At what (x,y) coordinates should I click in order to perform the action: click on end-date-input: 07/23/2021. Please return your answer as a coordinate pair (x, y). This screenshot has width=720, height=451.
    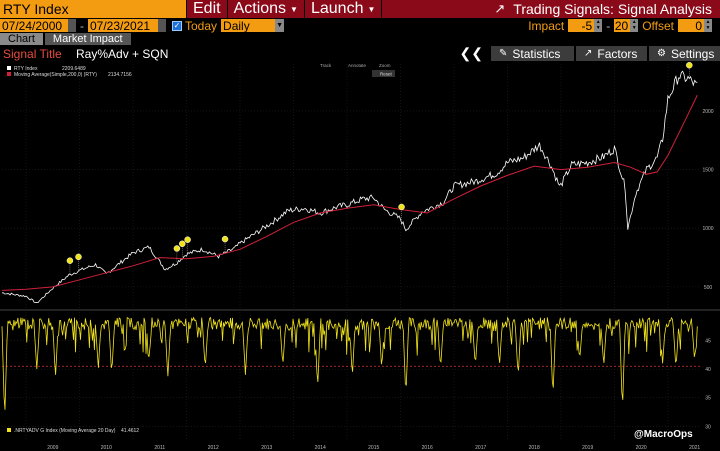
    Looking at the image, I should click on (123, 26).